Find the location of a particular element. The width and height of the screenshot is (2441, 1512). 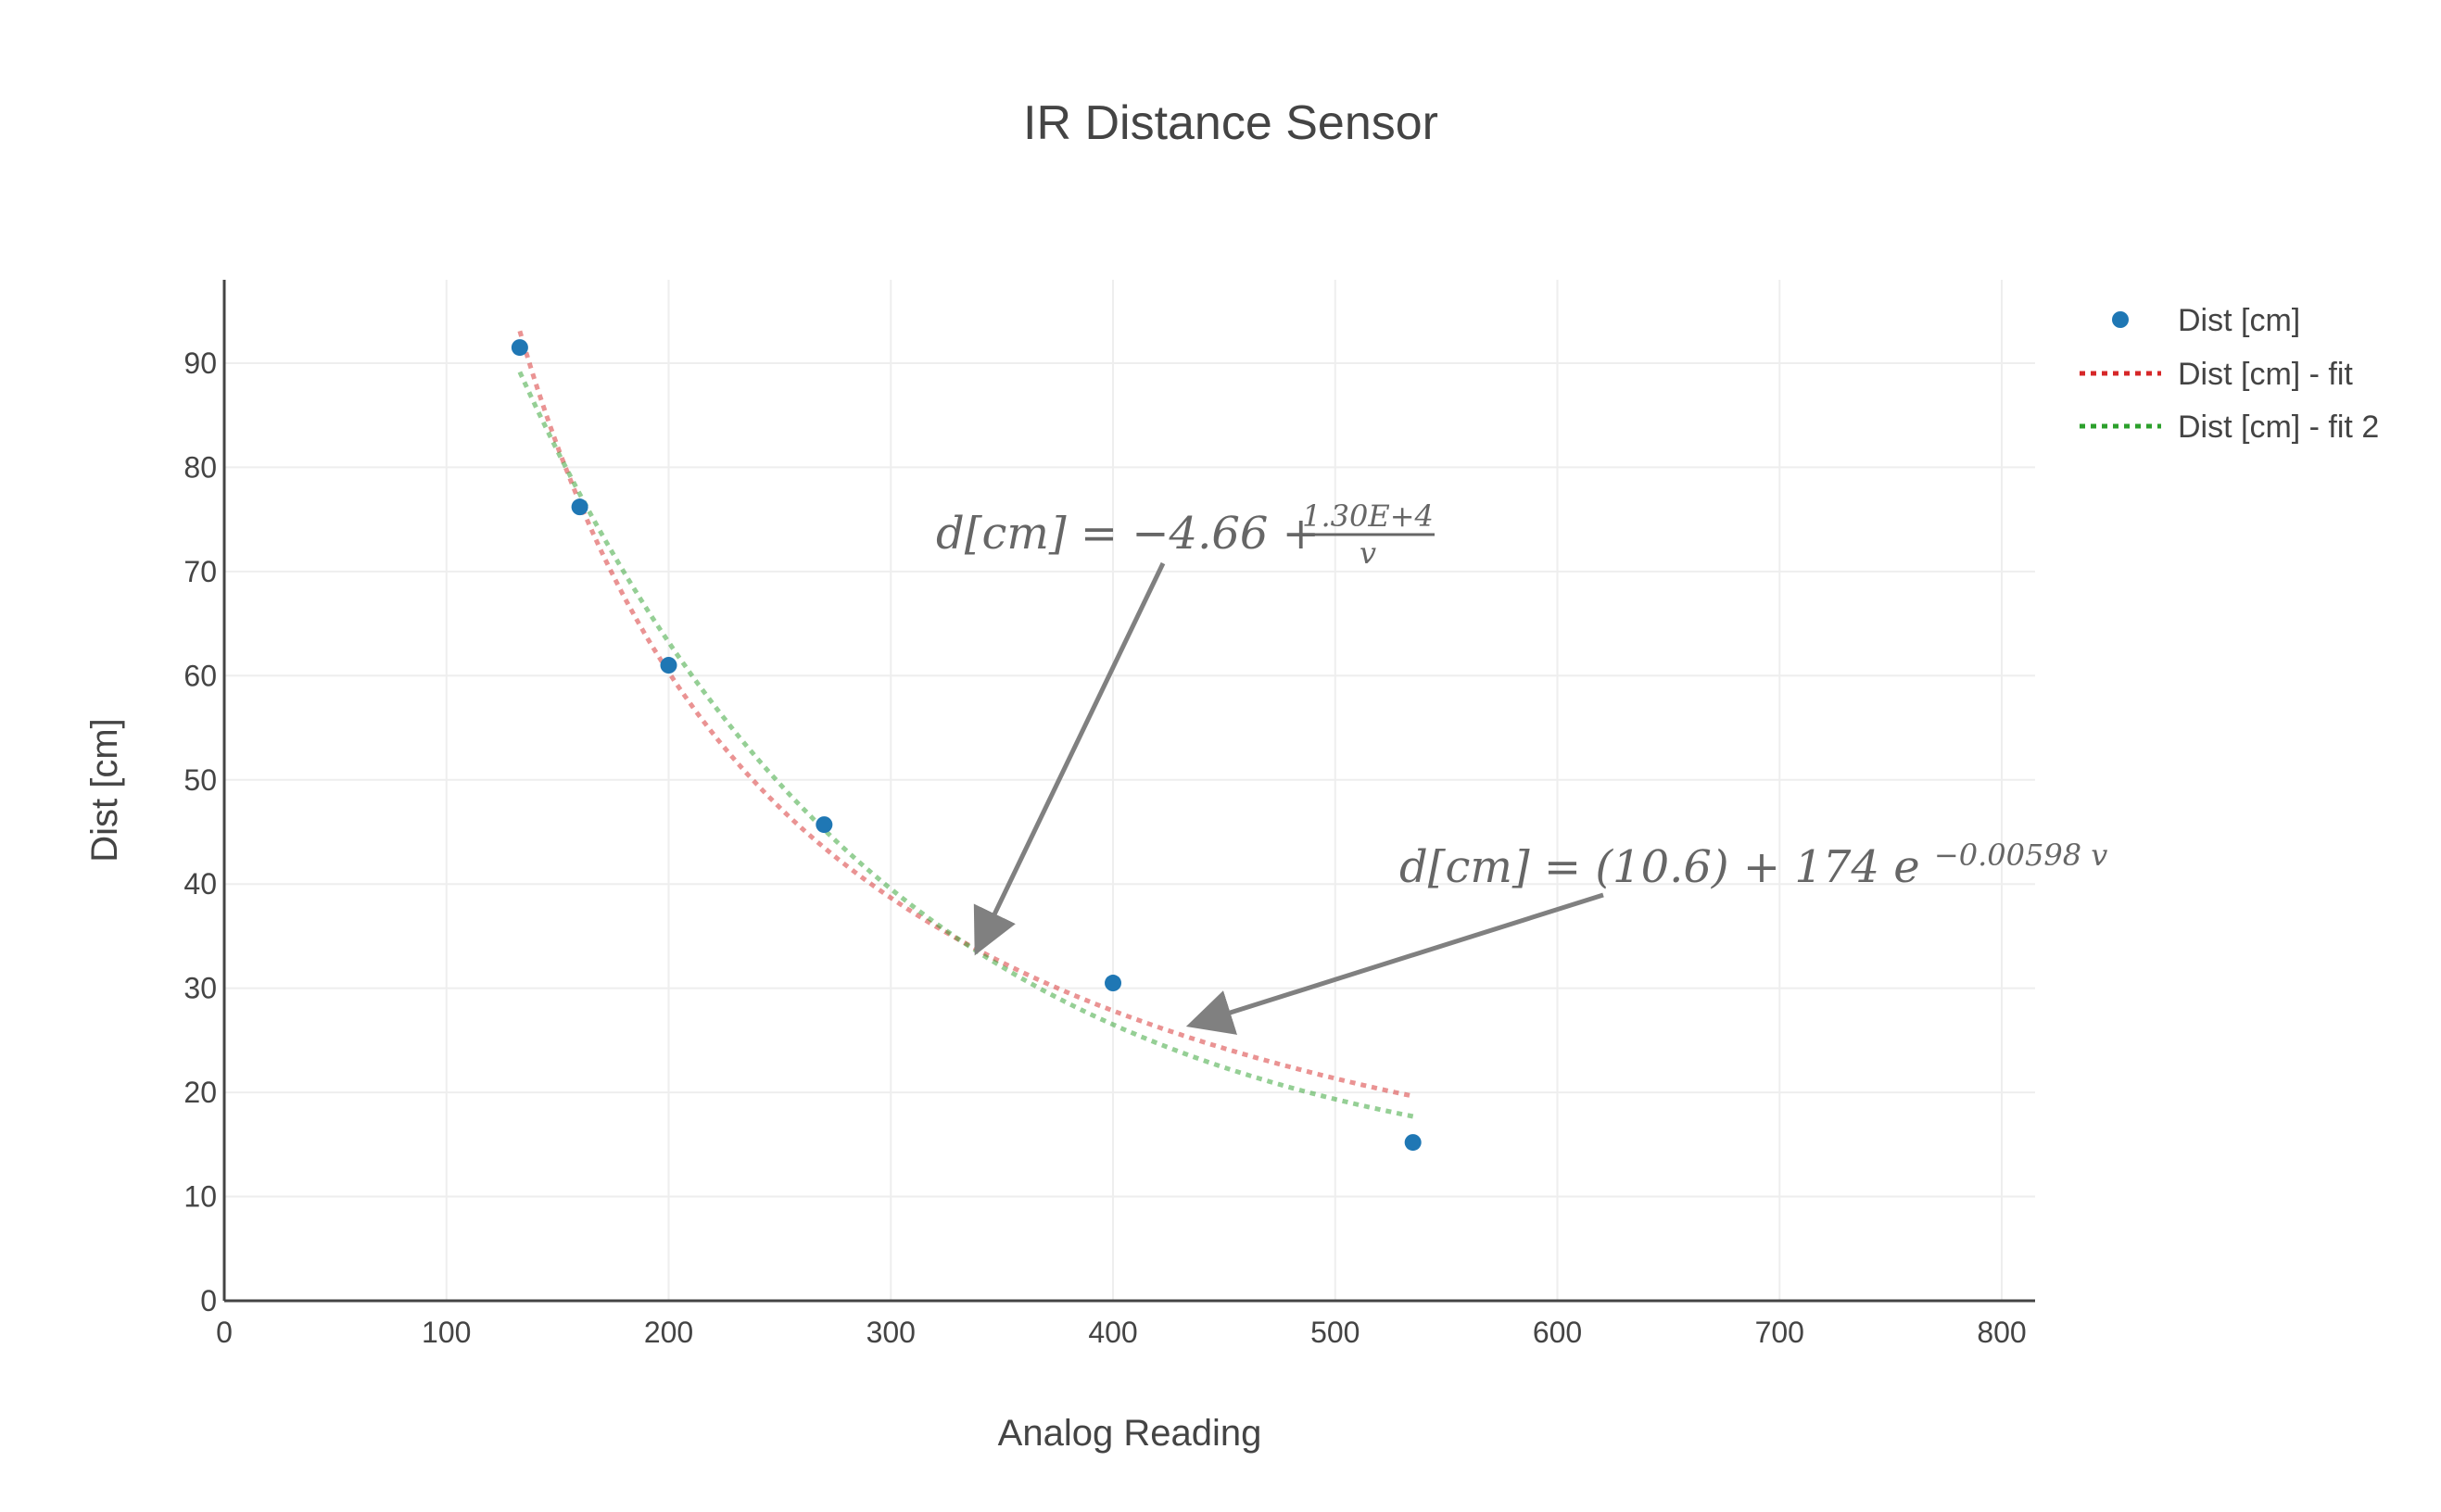

annotation-exponential-base: d[cm] = (10.6) + 174 e is located at coordinates (1659, 867).